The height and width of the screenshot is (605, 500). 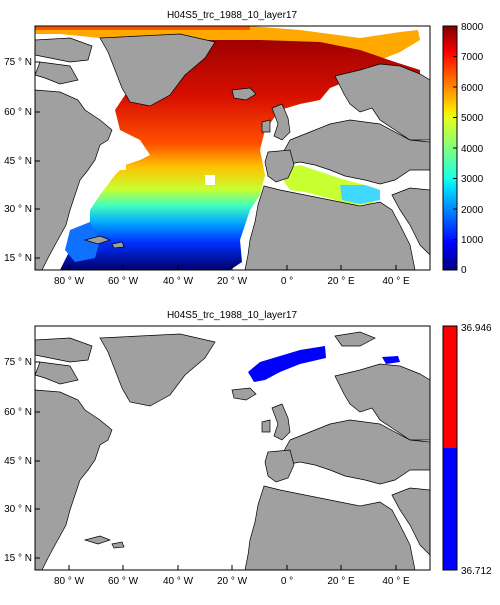 What do you see at coordinates (472, 57) in the screenshot?
I see `colorbar-tick-label: 7000` at bounding box center [472, 57].